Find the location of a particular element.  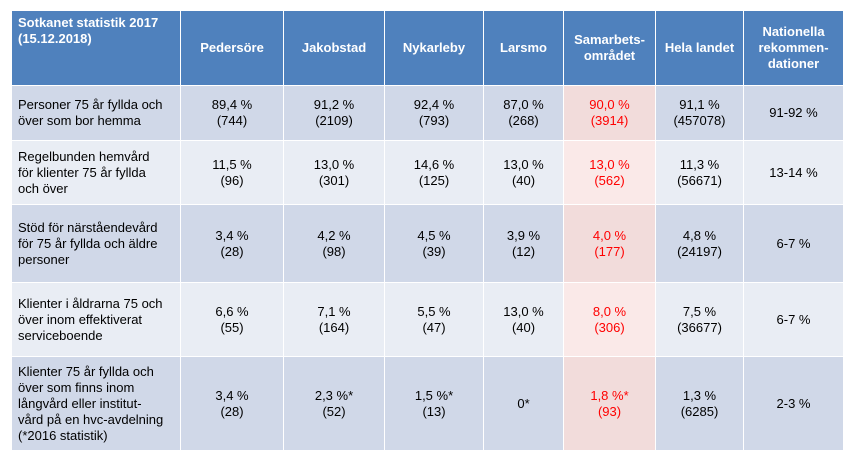

cell-value-line: (301) is located at coordinates (334, 180).